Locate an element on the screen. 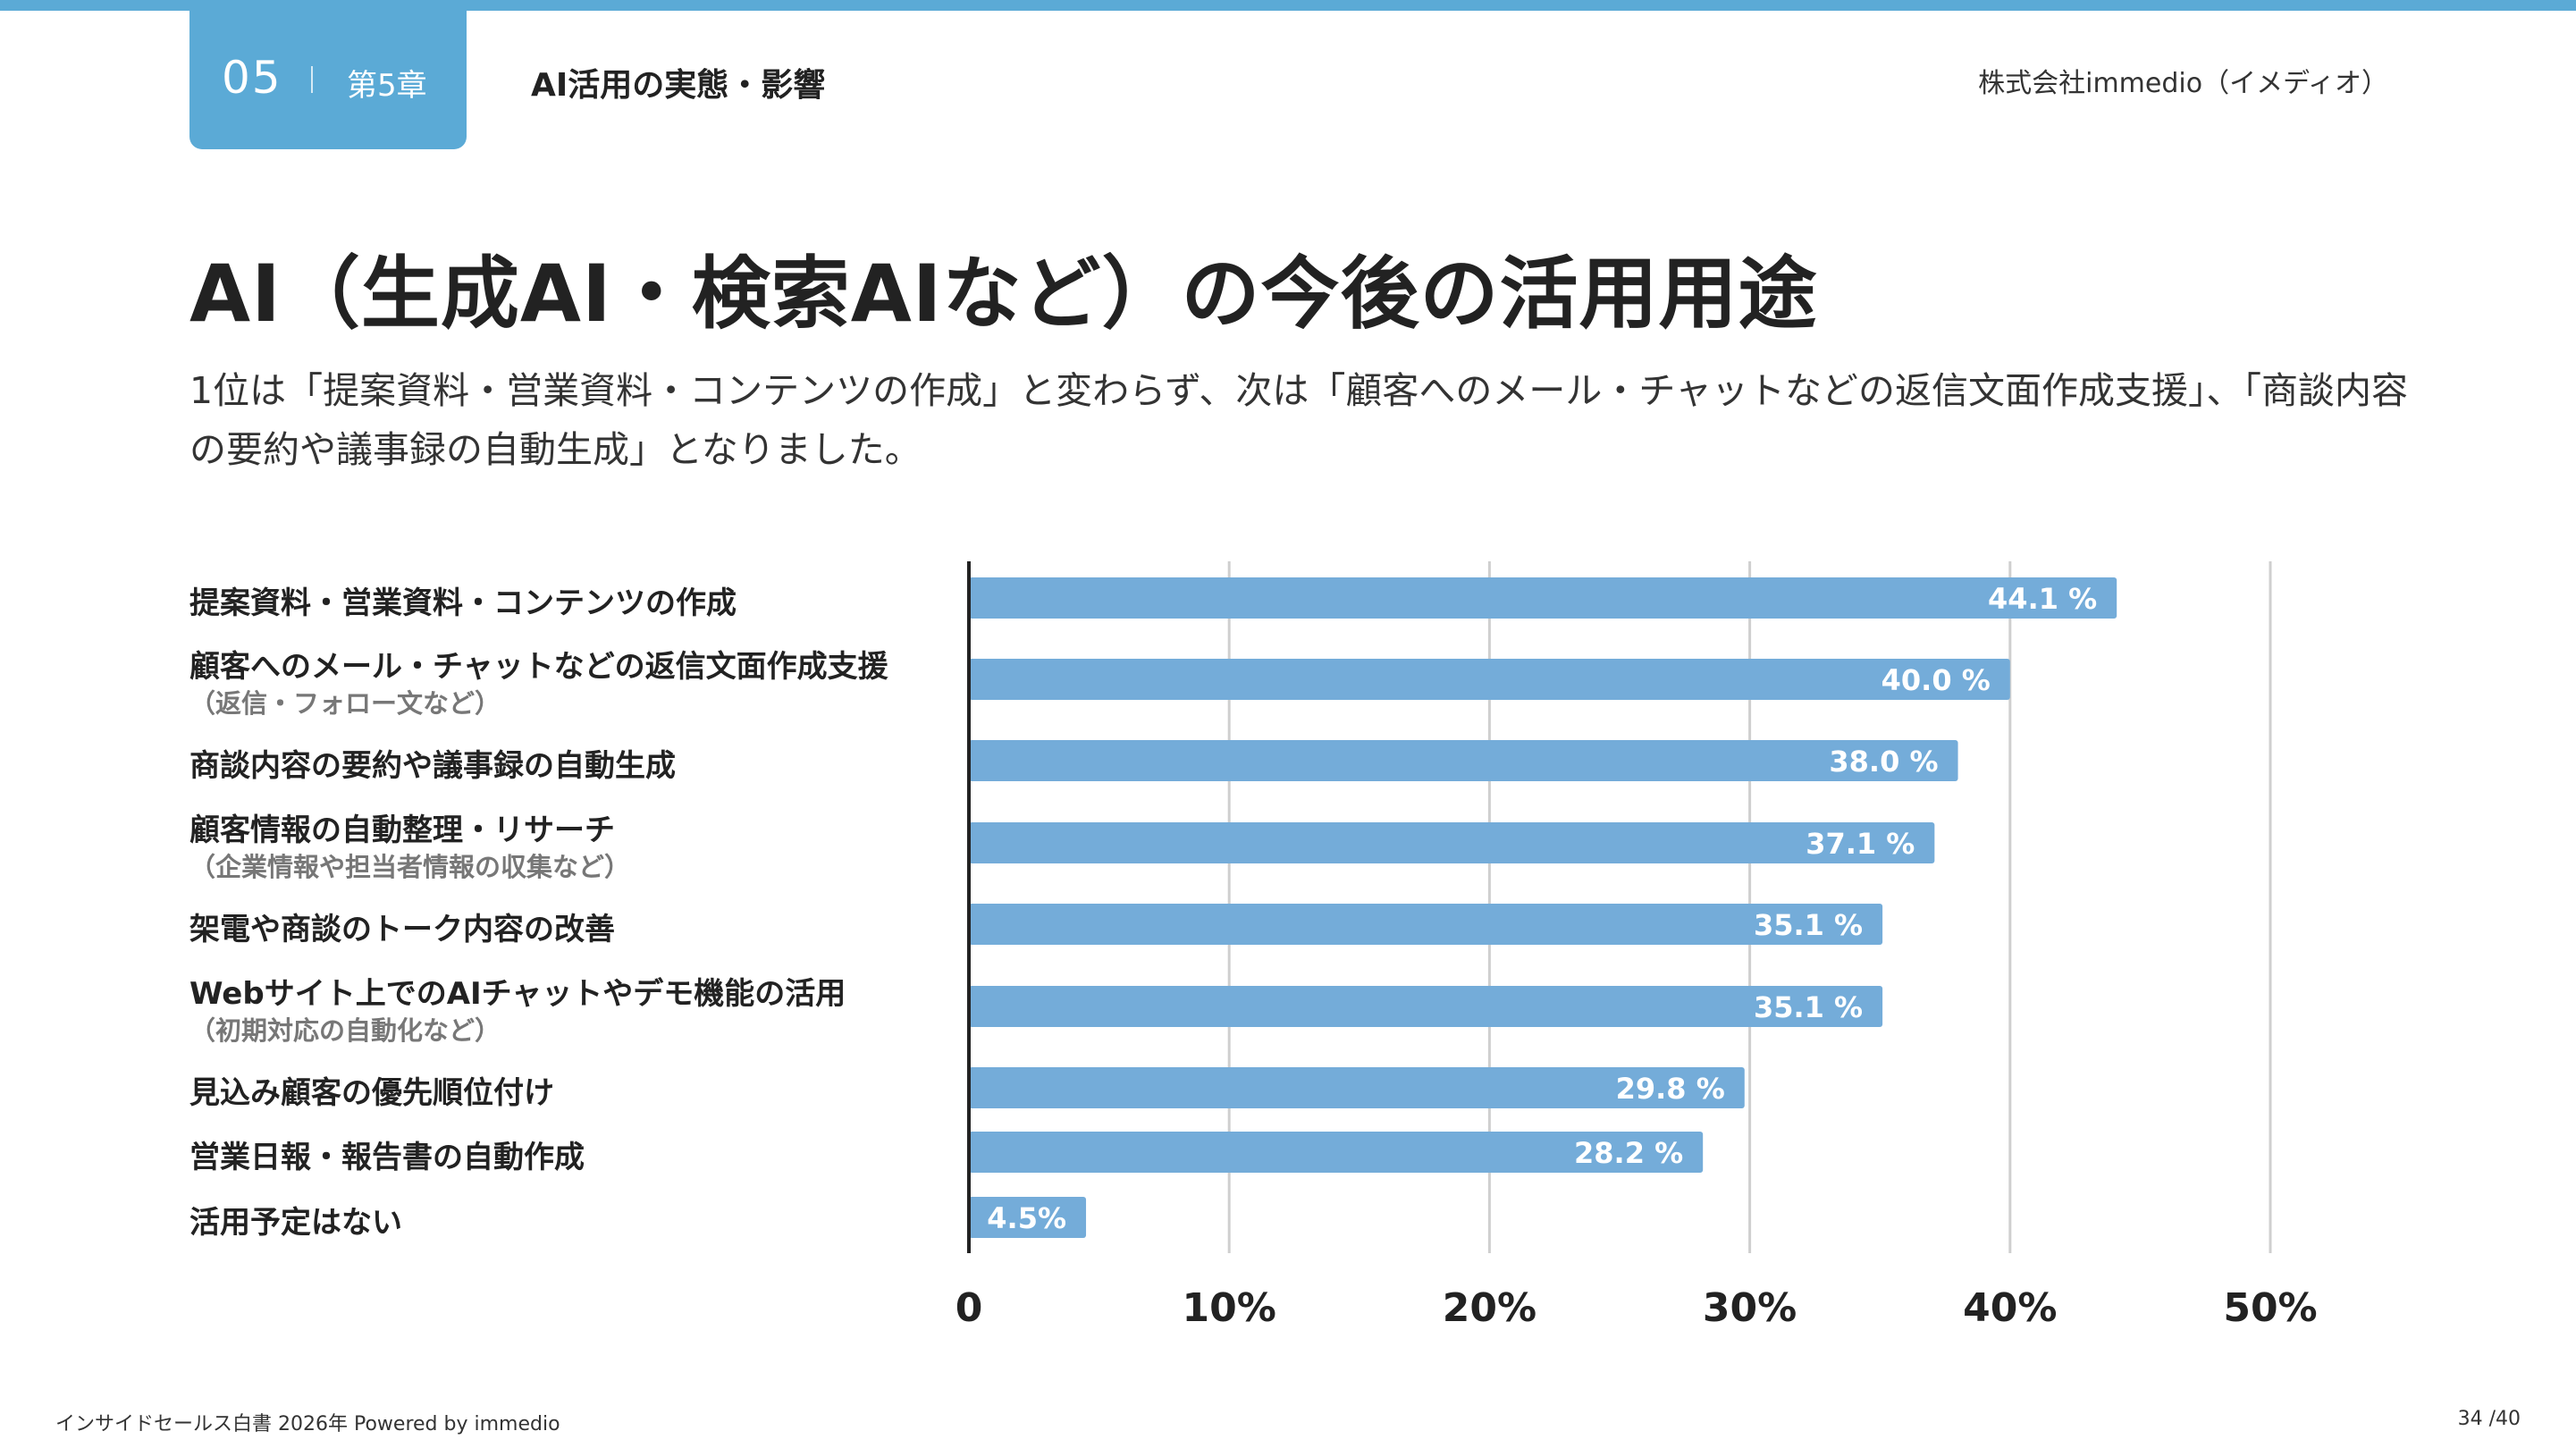 This screenshot has height=1448, width=2576. category-sublabel-4: （企業情報や担当者情報の収集など） is located at coordinates (410, 867).